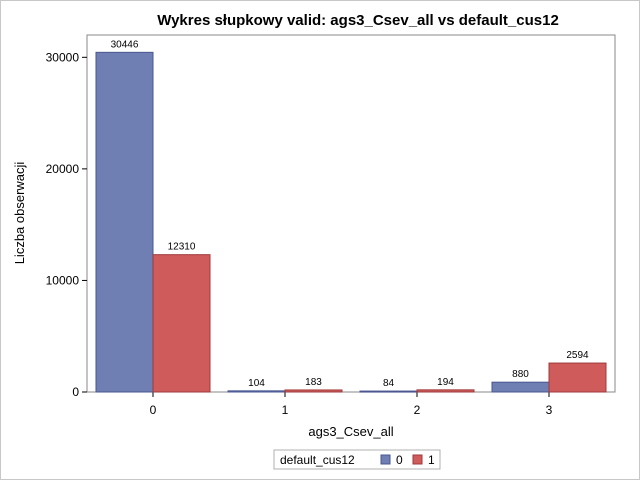 This screenshot has width=640, height=484. What do you see at coordinates (125, 44) in the screenshot?
I see `data-label: 30446` at bounding box center [125, 44].